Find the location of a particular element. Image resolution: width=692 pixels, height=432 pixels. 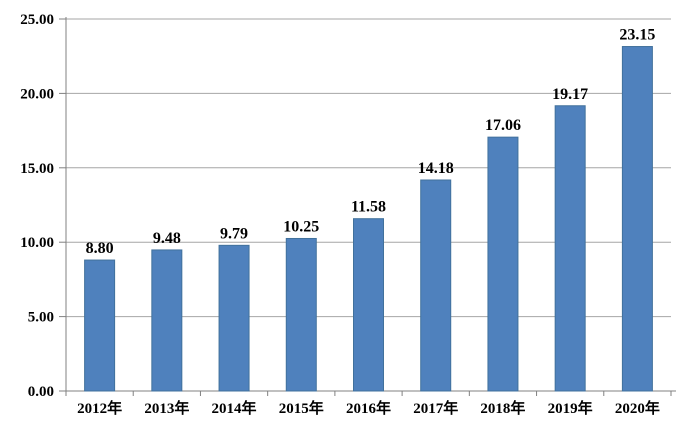

bar-value-label: 9.48 is located at coordinates (167, 238).